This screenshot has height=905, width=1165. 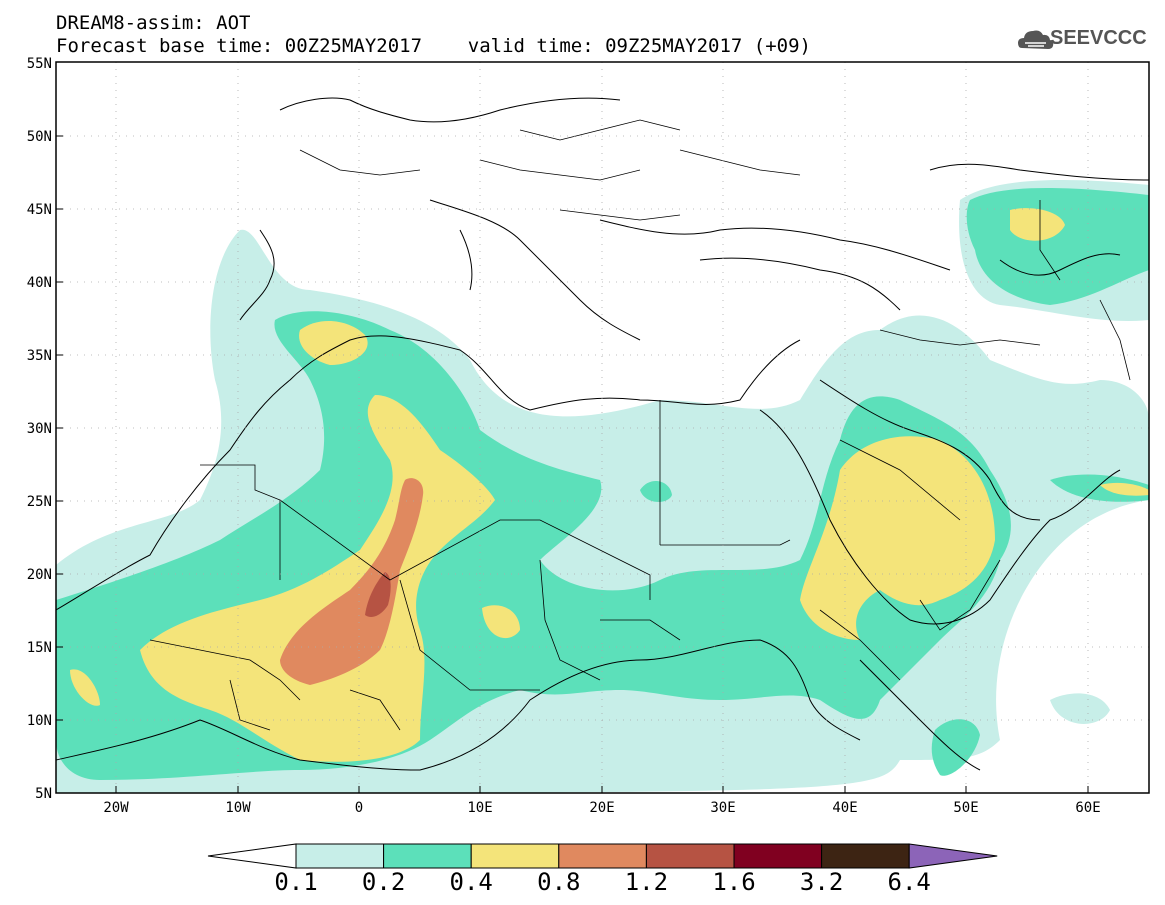 I want to click on lat-label: 55N, so click(x=39, y=64).